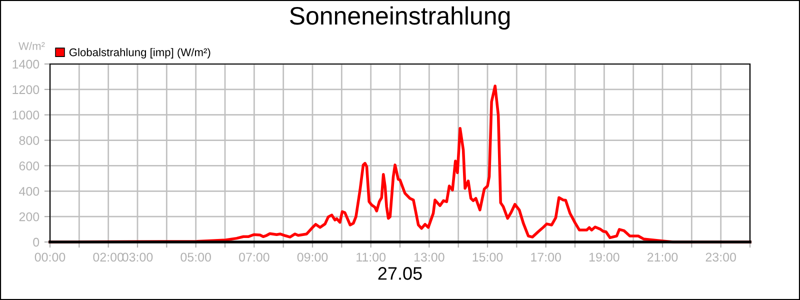 This screenshot has width=800, height=300. I want to click on y-tick-label: 800, so click(29, 140).